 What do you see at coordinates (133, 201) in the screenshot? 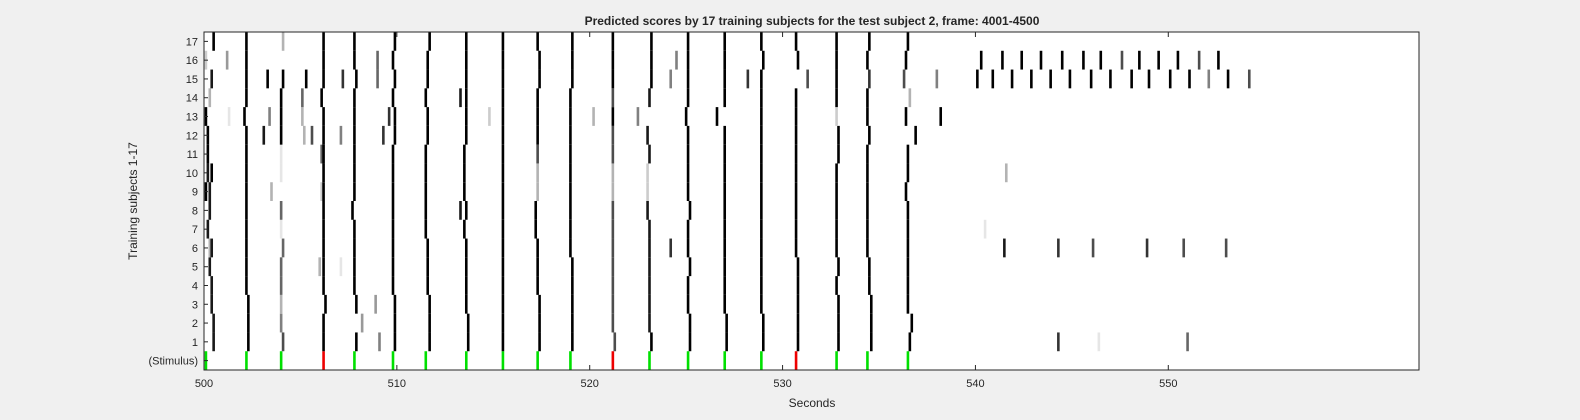
I see `y-axis-label: Training subjects 1-17` at bounding box center [133, 201].